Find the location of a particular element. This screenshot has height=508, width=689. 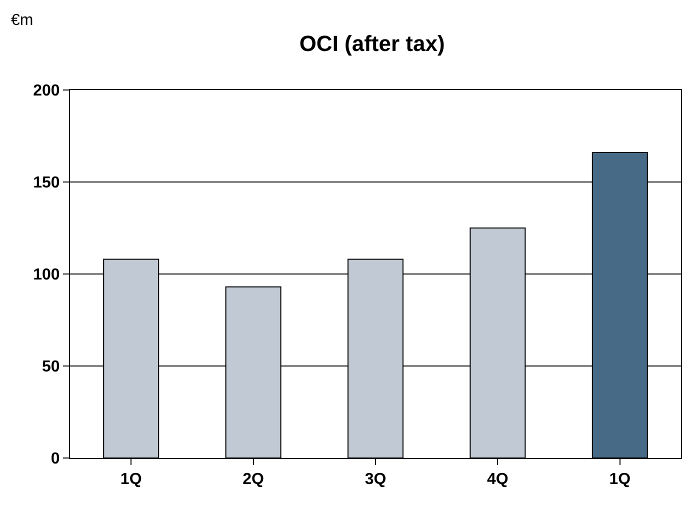

y-tick-label: 200 is located at coordinates (46, 91).